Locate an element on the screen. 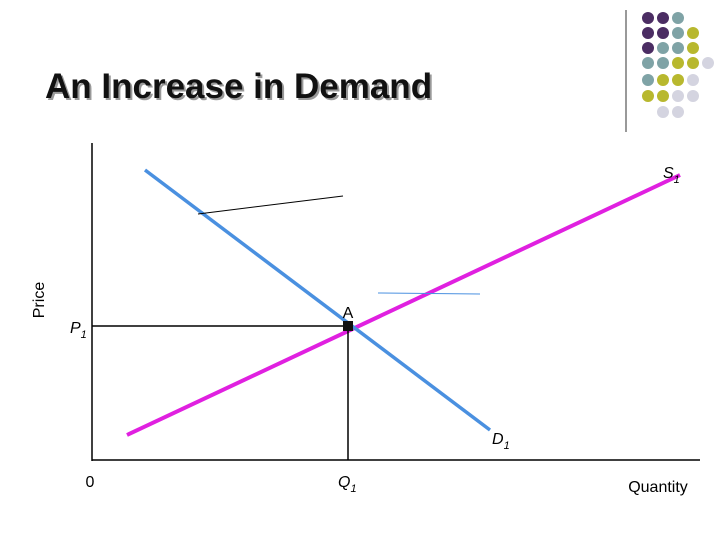  title-shadow: An Increase in Demand is located at coordinates (240, 88).